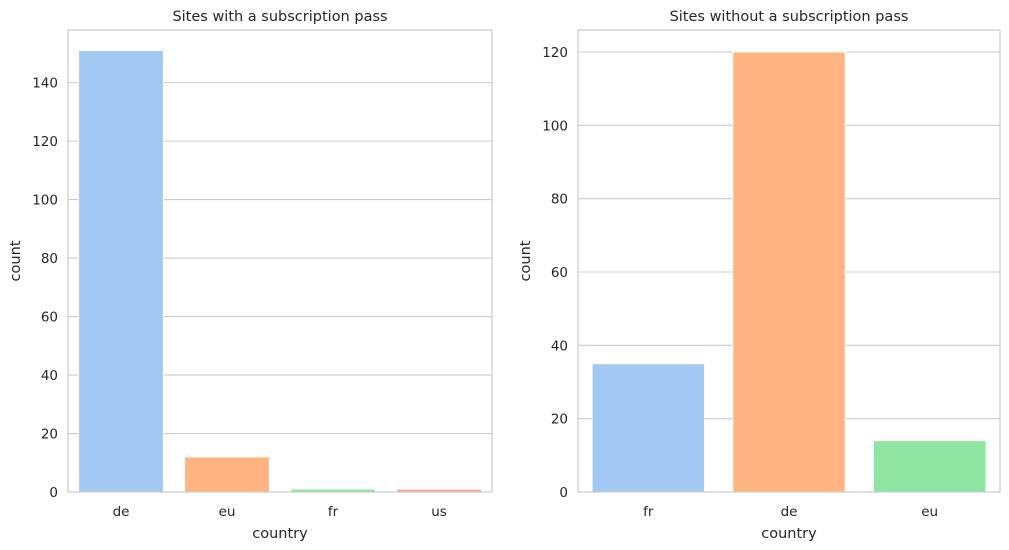 This screenshot has width=1009, height=550. Describe the element at coordinates (789, 17) in the screenshot. I see `chart-title: Sites without a subscription pass` at that location.